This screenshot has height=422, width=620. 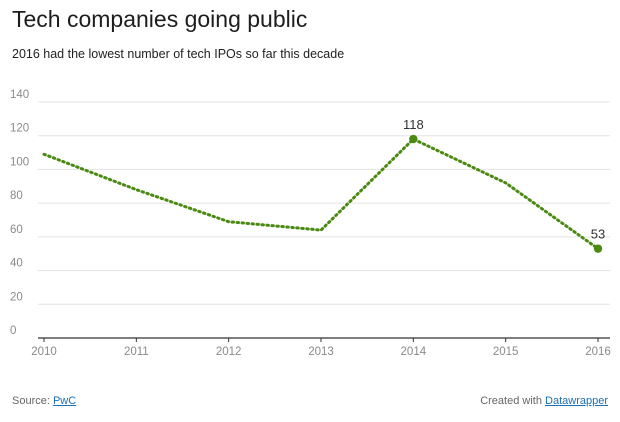 I want to click on y-tick-label: 120, so click(x=19, y=129).